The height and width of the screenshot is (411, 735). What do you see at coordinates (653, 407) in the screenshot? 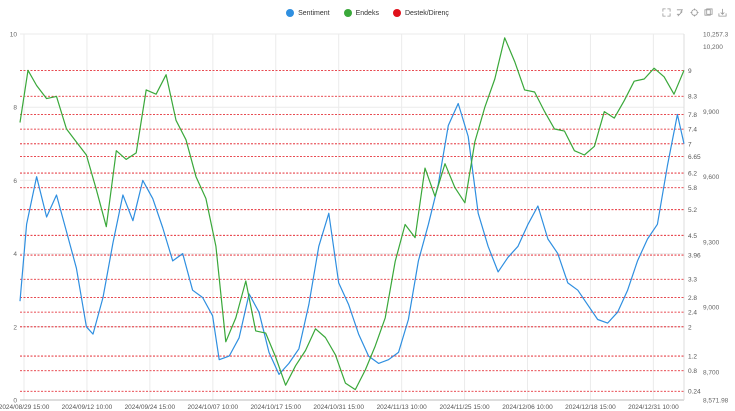
I see `x-tick-label: 2024/12/31 10:00` at bounding box center [653, 407].